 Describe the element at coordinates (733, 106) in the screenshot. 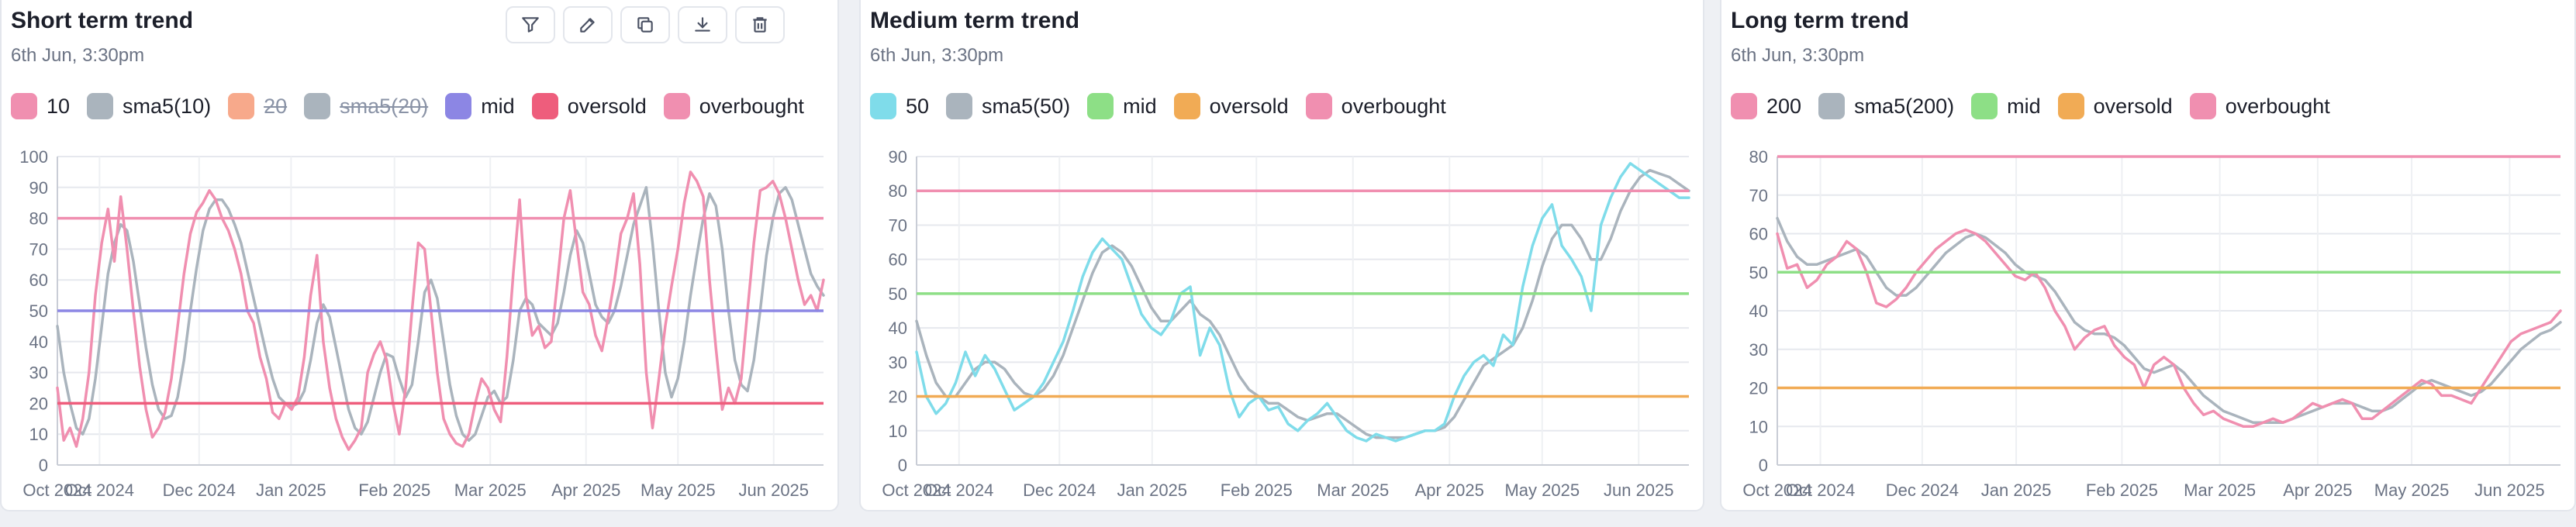

I see `legend-item-6: overbought` at that location.